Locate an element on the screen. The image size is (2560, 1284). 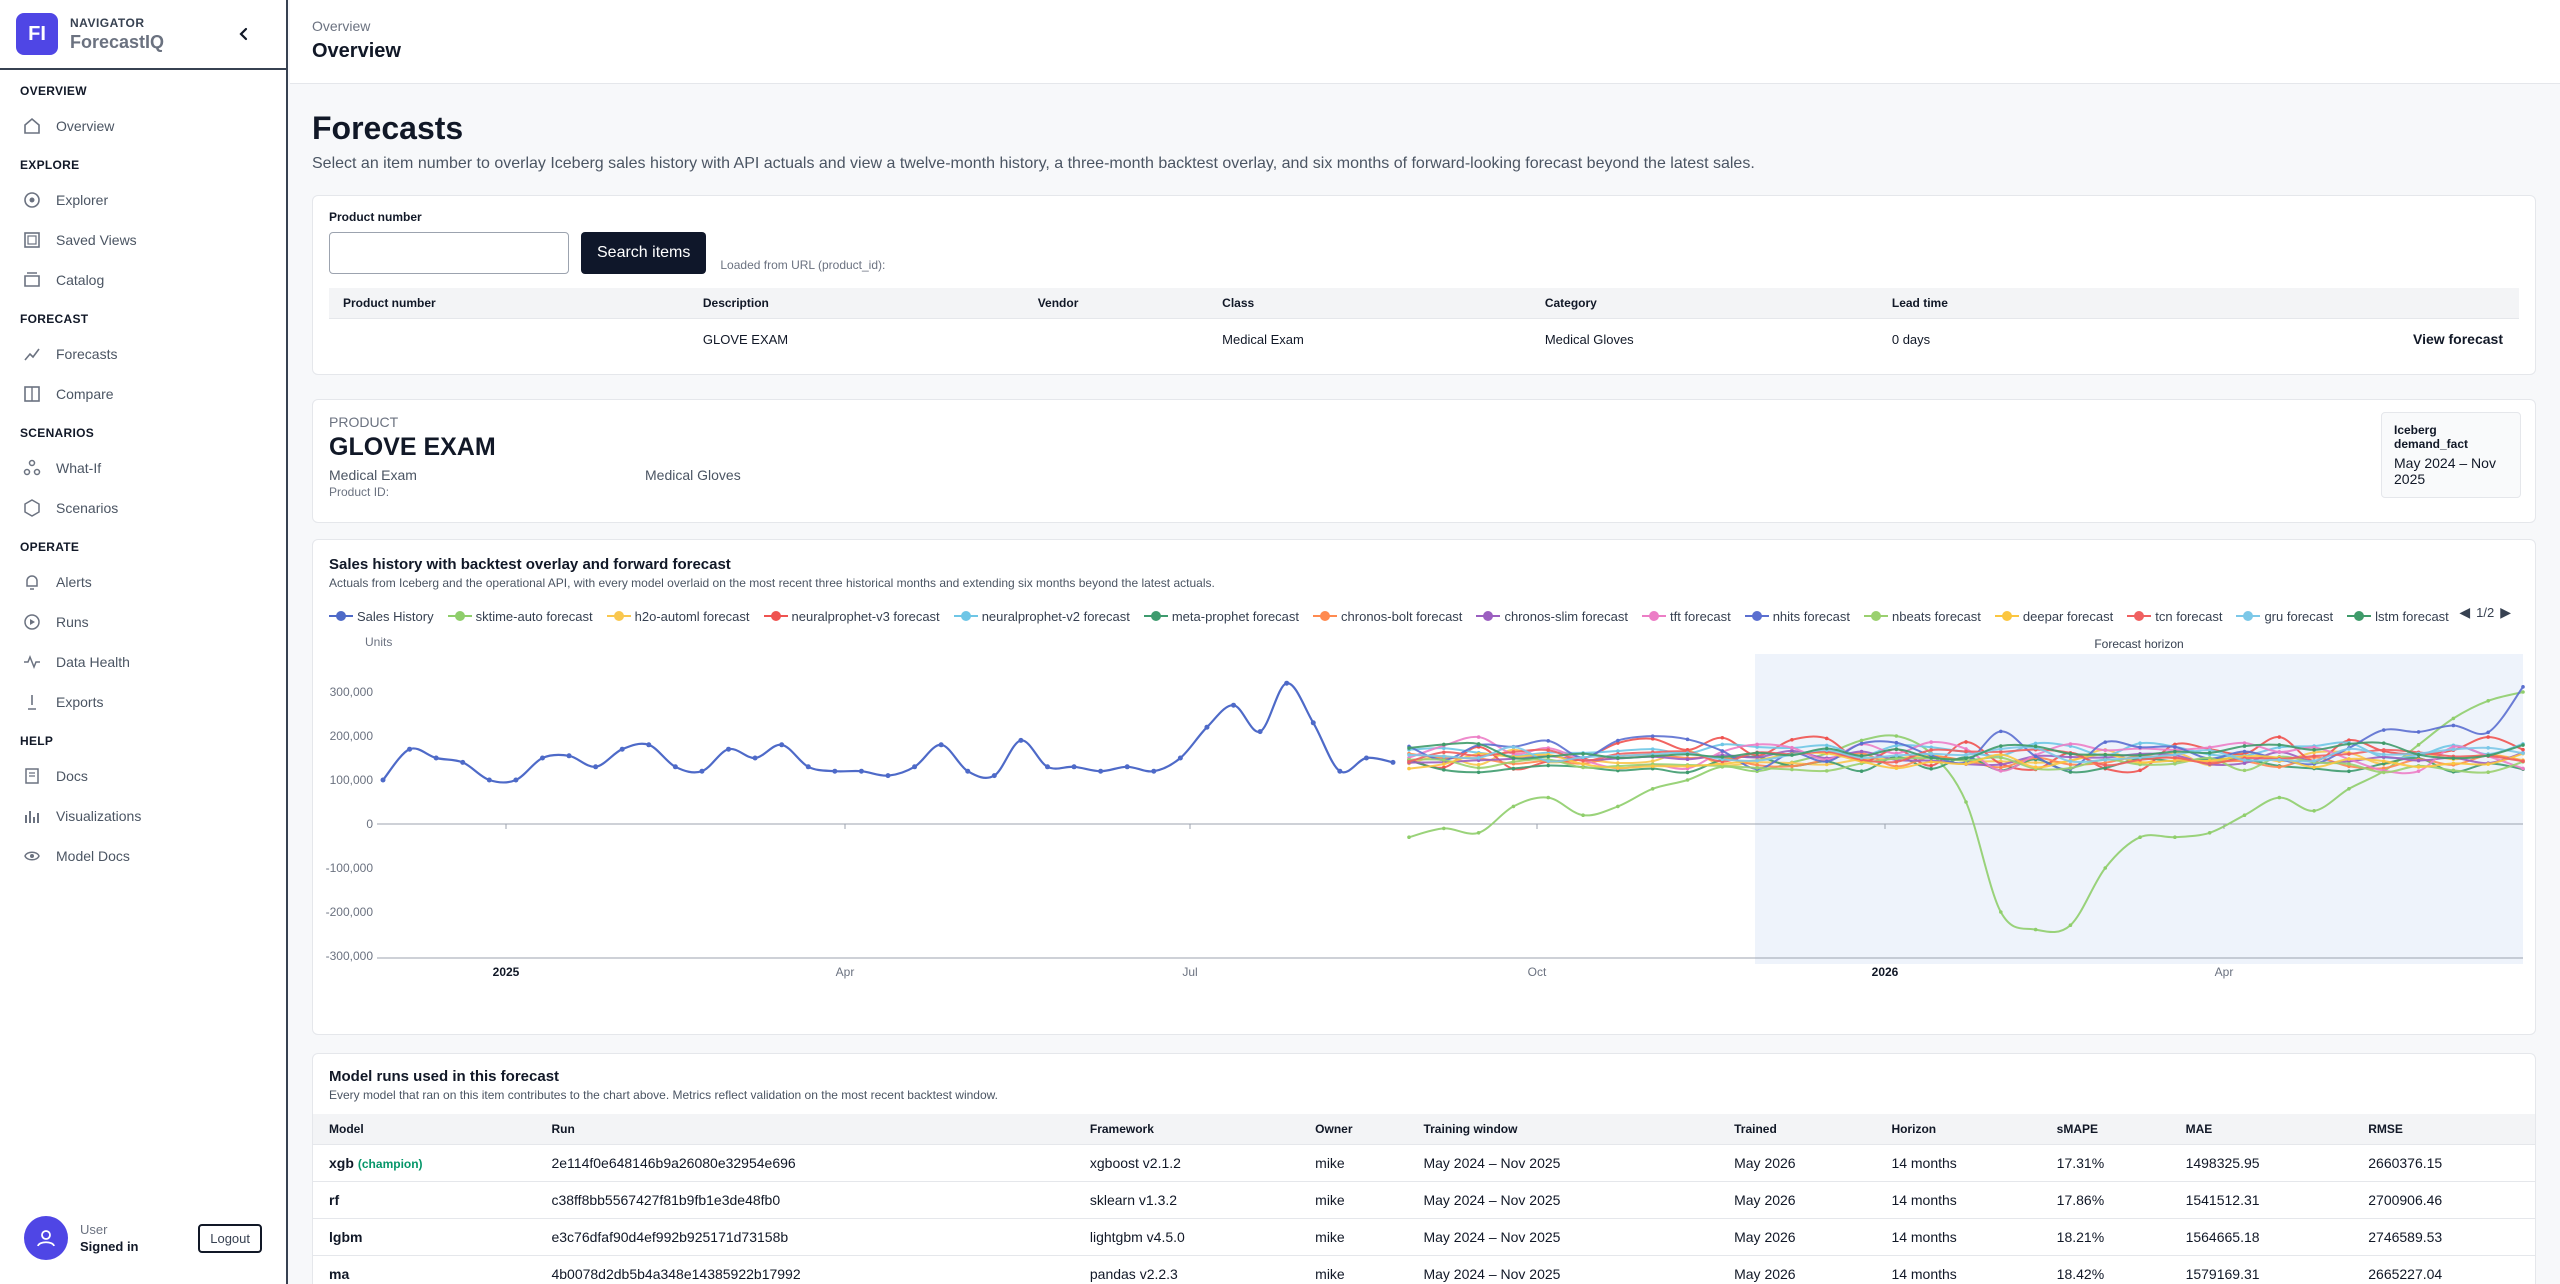
sidebar-item-what-if: What-If is located at coordinates (143, 468).